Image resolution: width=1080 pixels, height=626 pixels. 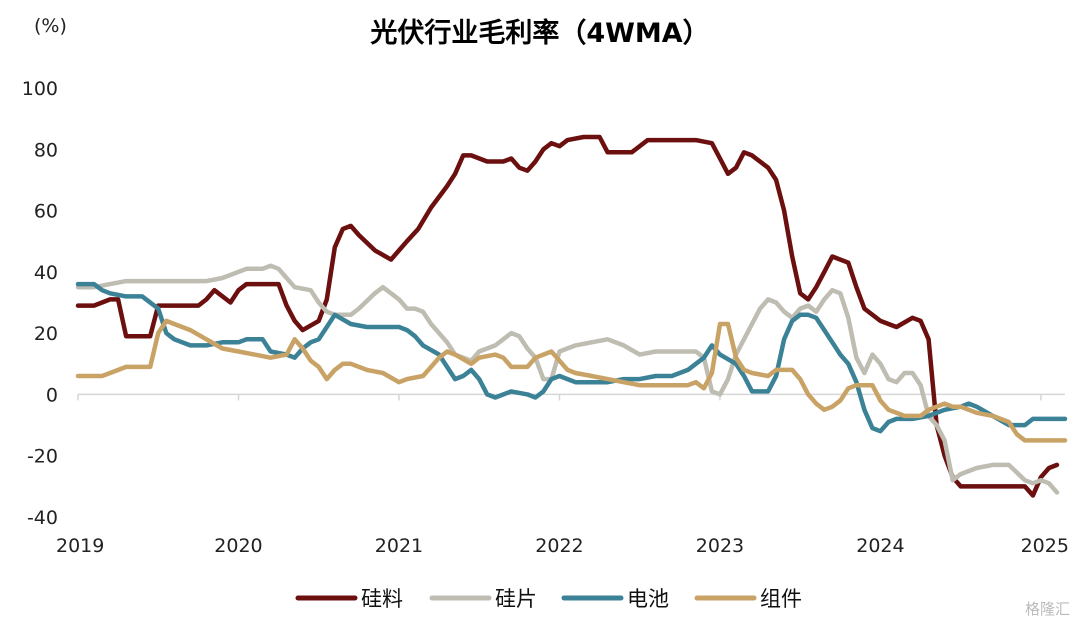 I want to click on y-axis: 100 80 60 40 20 0 -20 -40, so click(x=40, y=303).